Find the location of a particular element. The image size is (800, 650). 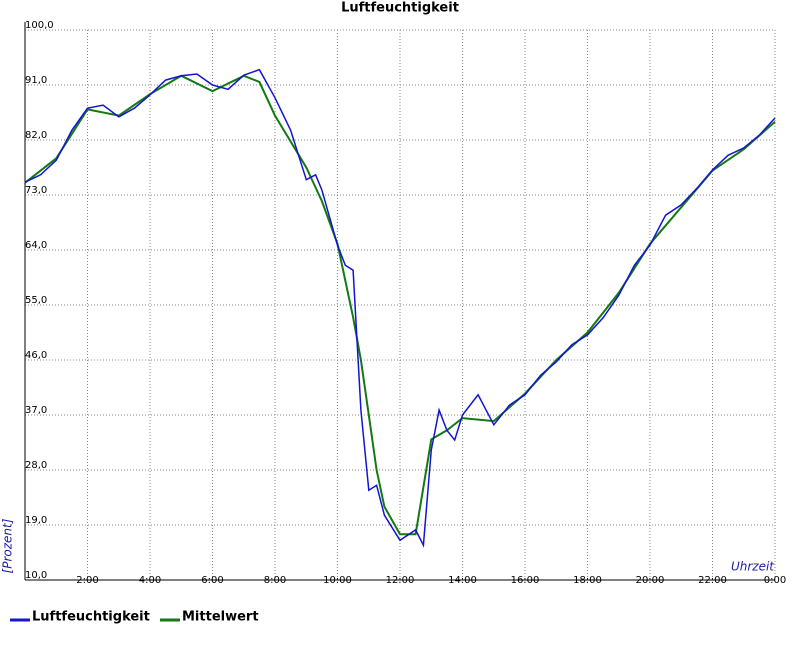

legend-label: Luftfeuchtigkeit is located at coordinates (91, 617).